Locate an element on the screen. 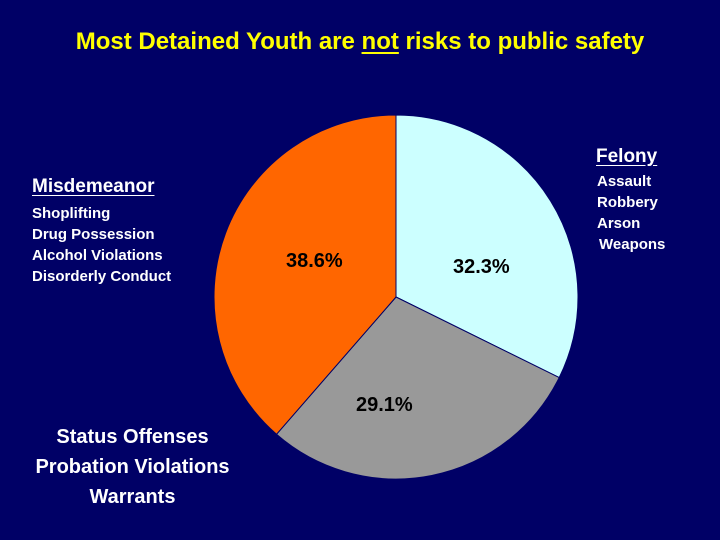 This screenshot has width=720, height=540. felony-item: Weapons is located at coordinates (632, 244).